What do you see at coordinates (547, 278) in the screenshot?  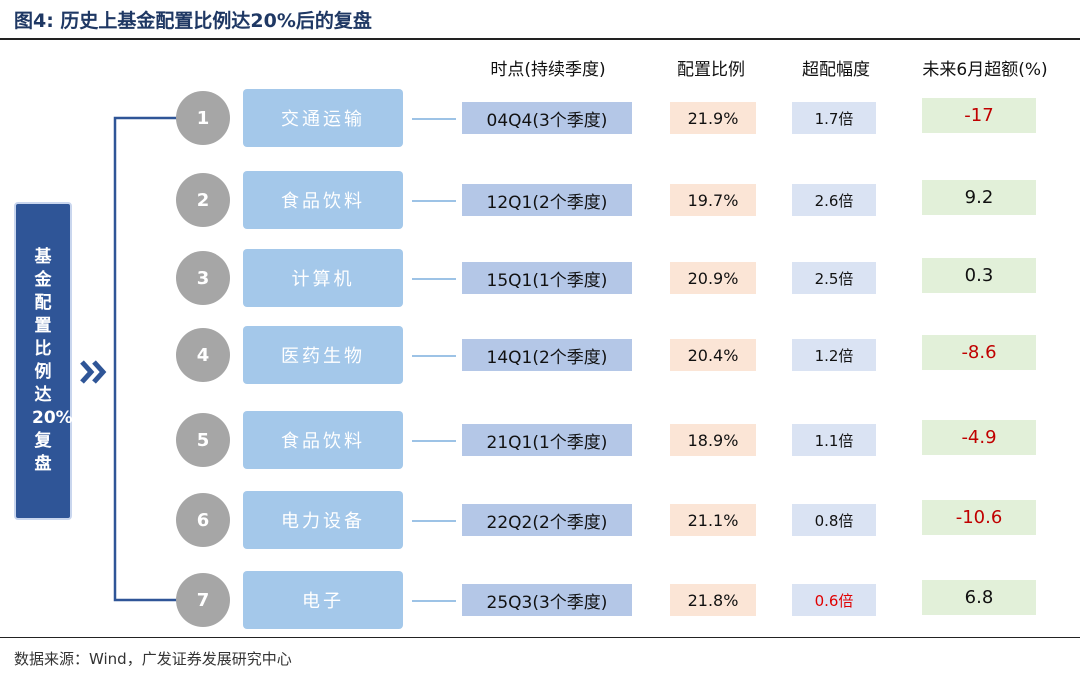 I see `period: 15Q1(1个季度)` at bounding box center [547, 278].